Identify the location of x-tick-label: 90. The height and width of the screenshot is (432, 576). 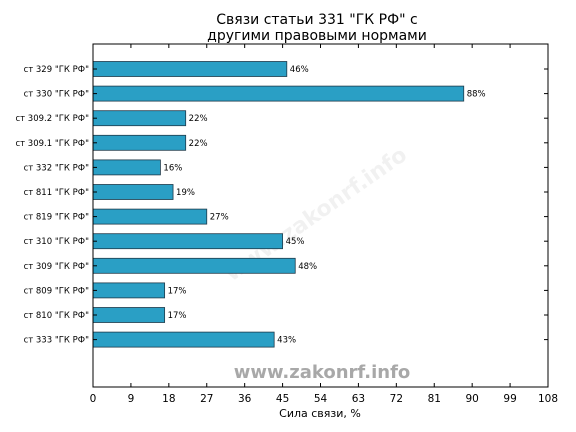
(471, 399).